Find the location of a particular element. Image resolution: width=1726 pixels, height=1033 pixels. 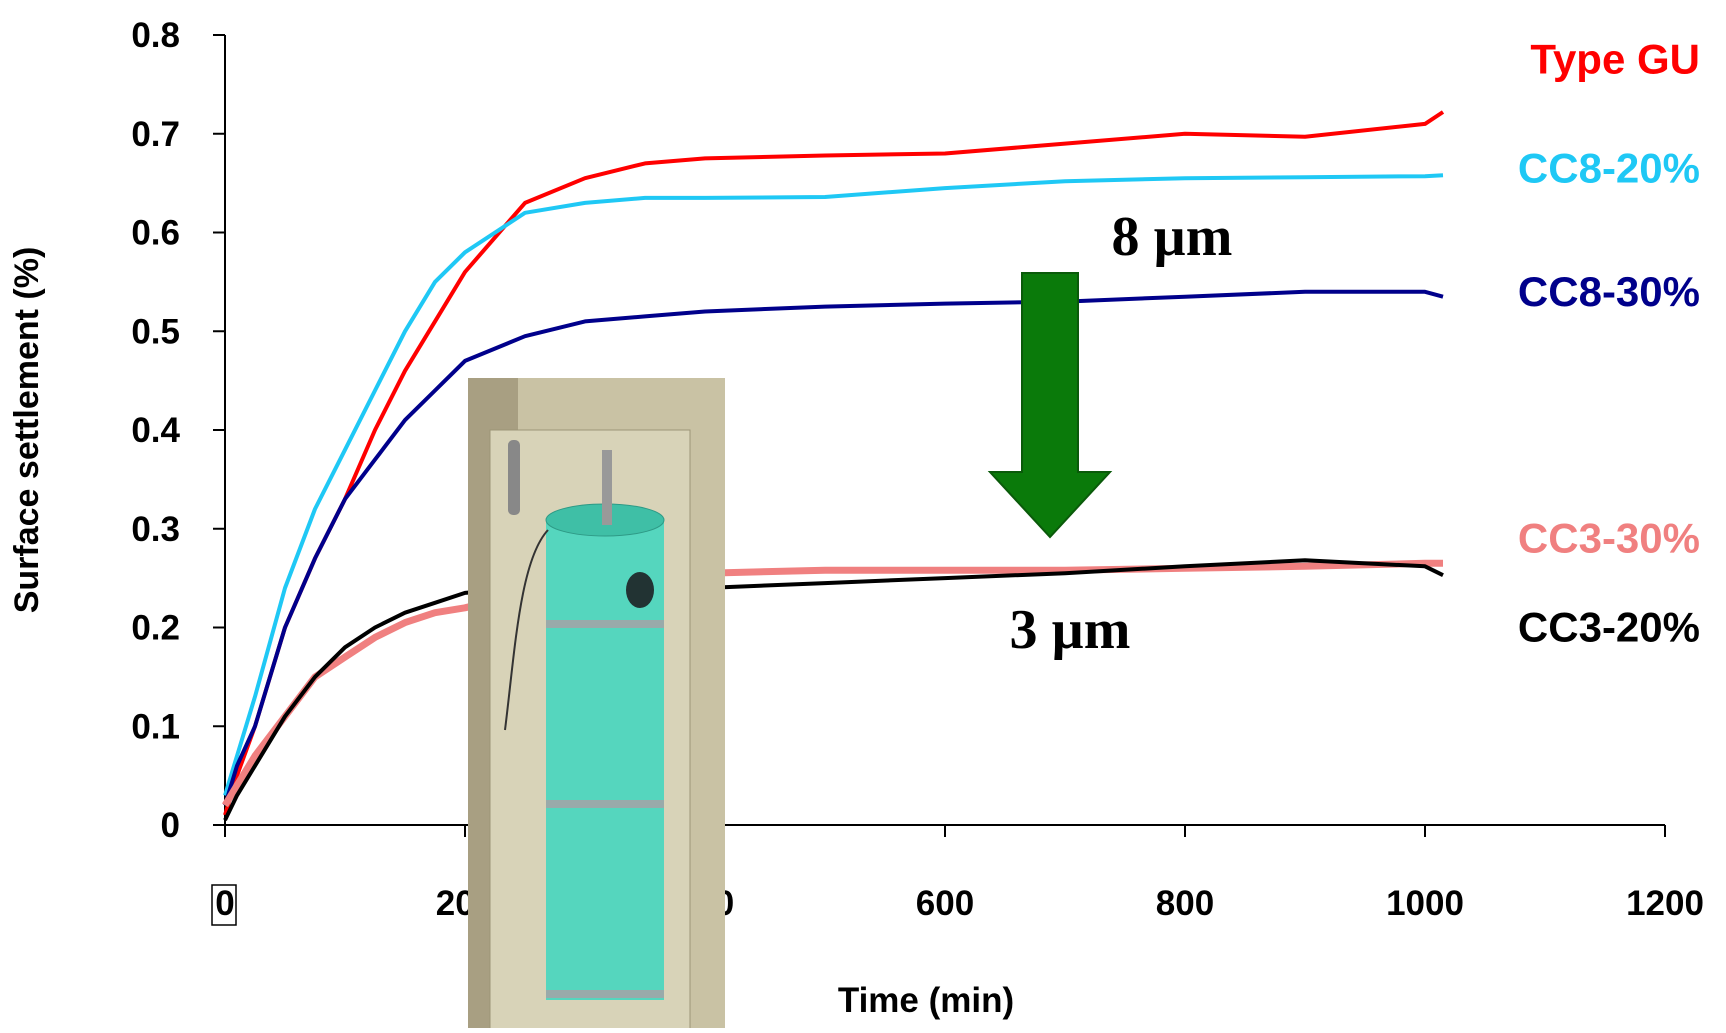

x-tick-label: 1000 is located at coordinates (1425, 903).